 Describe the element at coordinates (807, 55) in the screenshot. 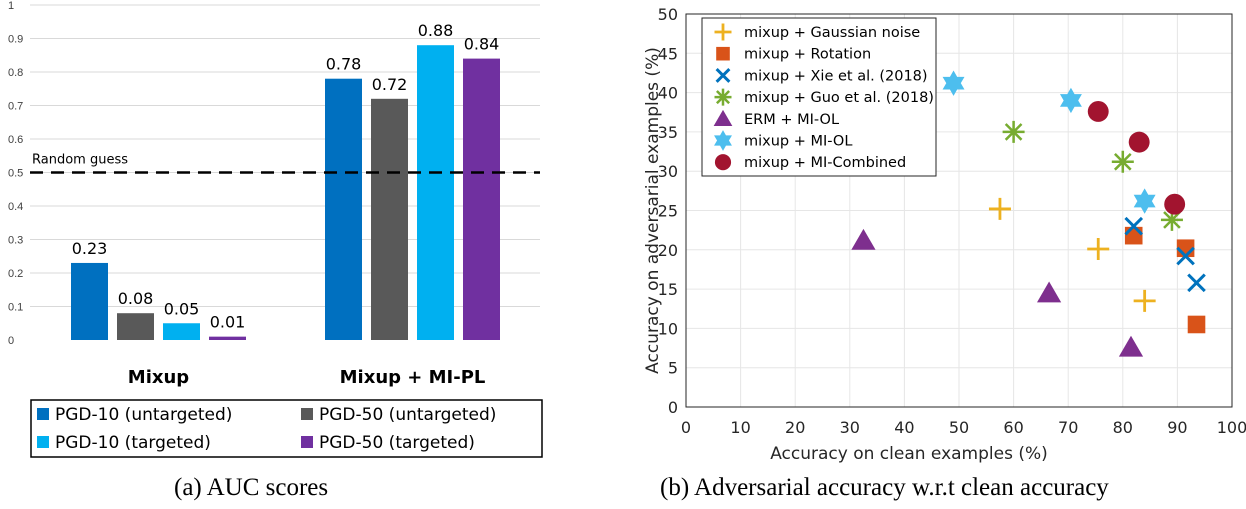

I see `scatter-legend-label: mixup + Rotation` at that location.